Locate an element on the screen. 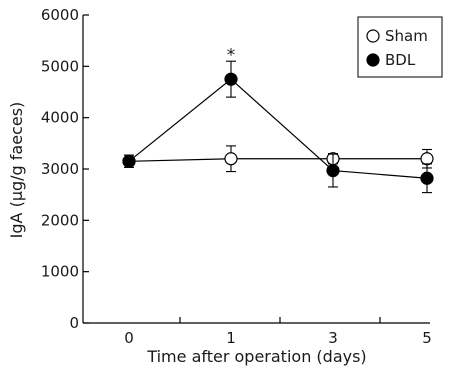 This screenshot has height=372, width=464. y-tick-label: 2000 is located at coordinates (60, 220).